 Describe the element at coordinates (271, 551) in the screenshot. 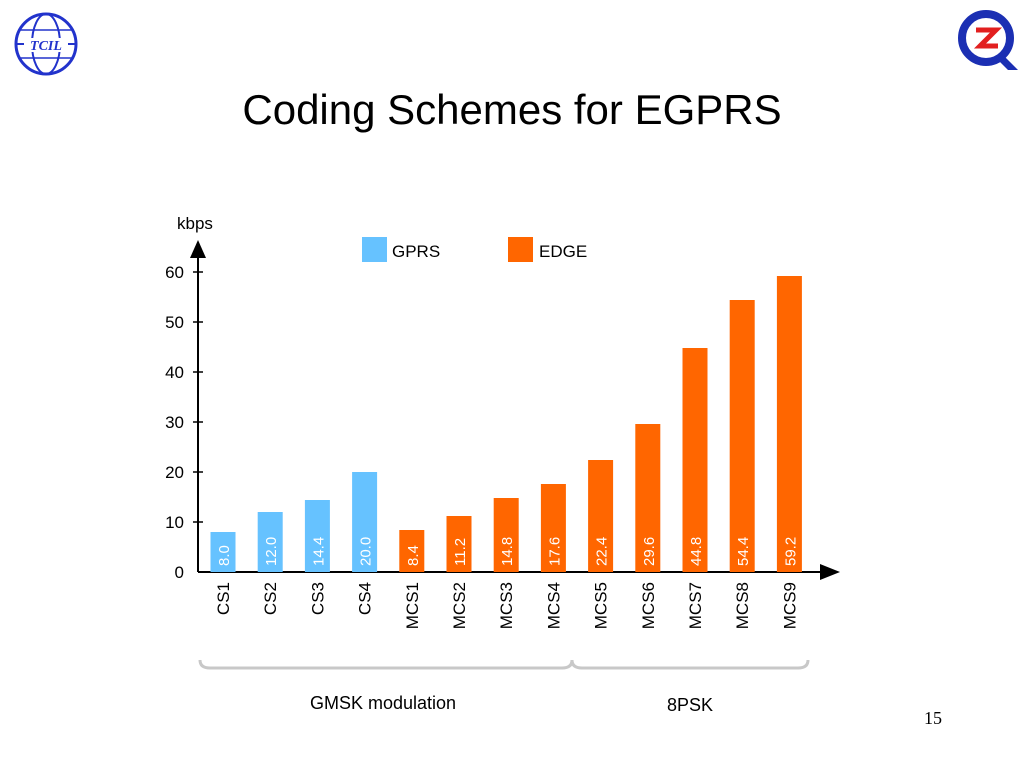

I see `bar-value-label: 12.0` at that location.